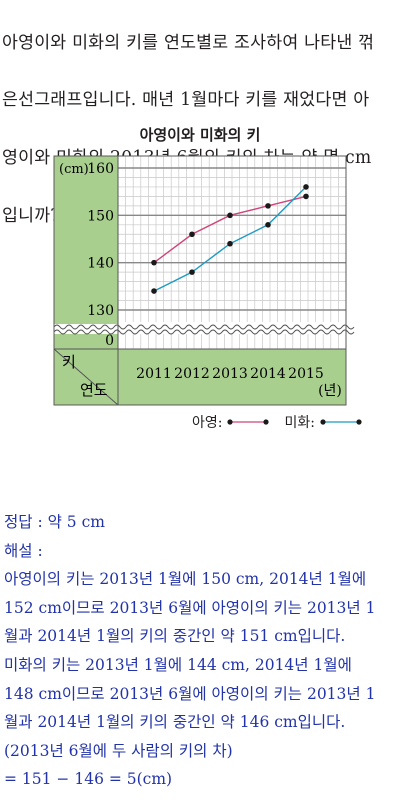  Describe the element at coordinates (178, 664) in the screenshot. I see `answer-line: 미화의 키는 2013년 1월에 144 cm, 2014년 1월에` at that location.